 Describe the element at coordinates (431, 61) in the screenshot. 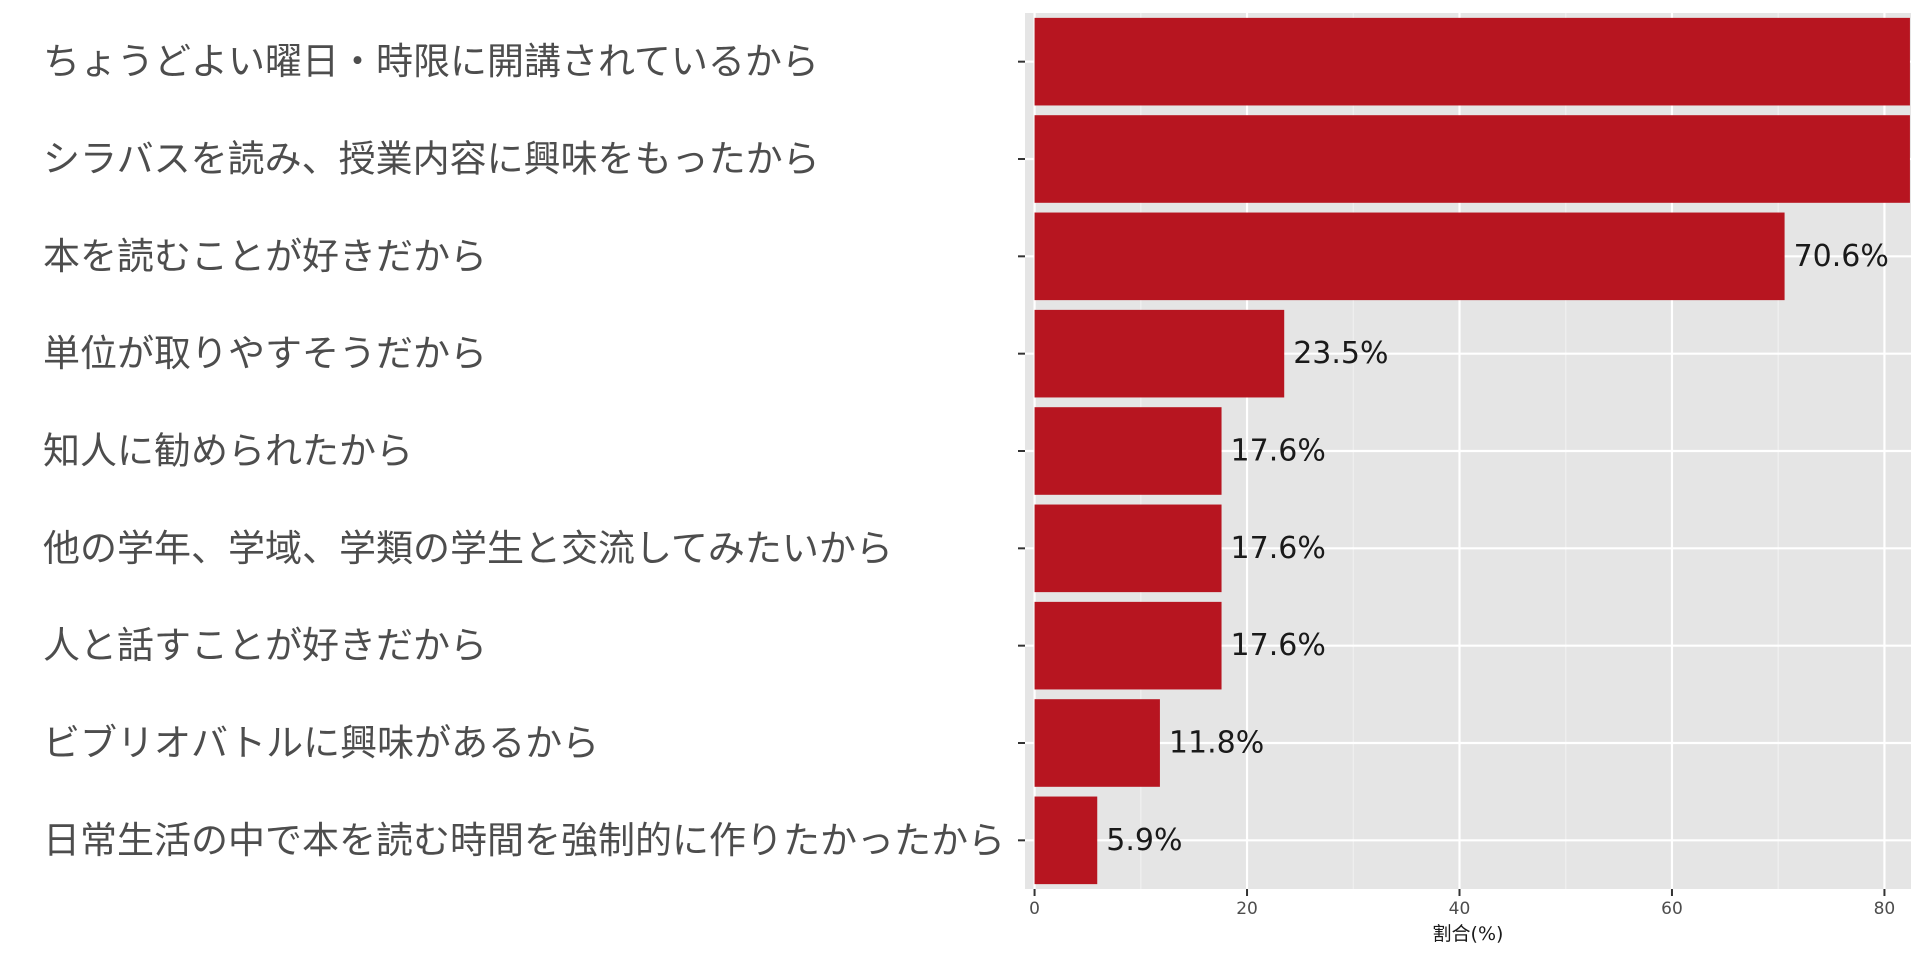

I see `category-label: ちょうどよい曜日・時限に開講されているから` at that location.